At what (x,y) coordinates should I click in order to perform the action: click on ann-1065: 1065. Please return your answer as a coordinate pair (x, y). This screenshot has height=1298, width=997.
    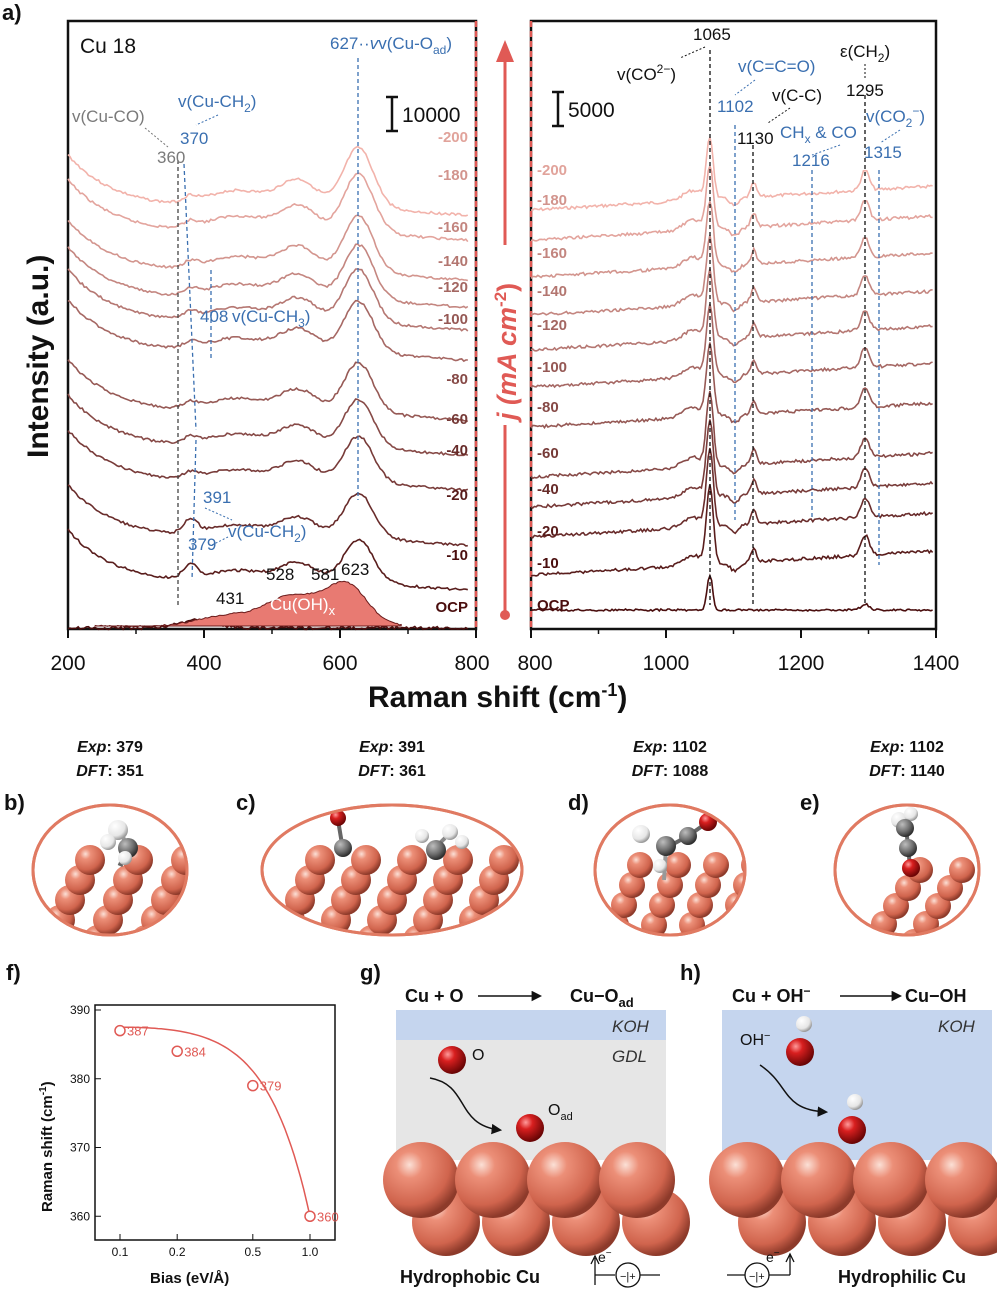
    Looking at the image, I should click on (712, 34).